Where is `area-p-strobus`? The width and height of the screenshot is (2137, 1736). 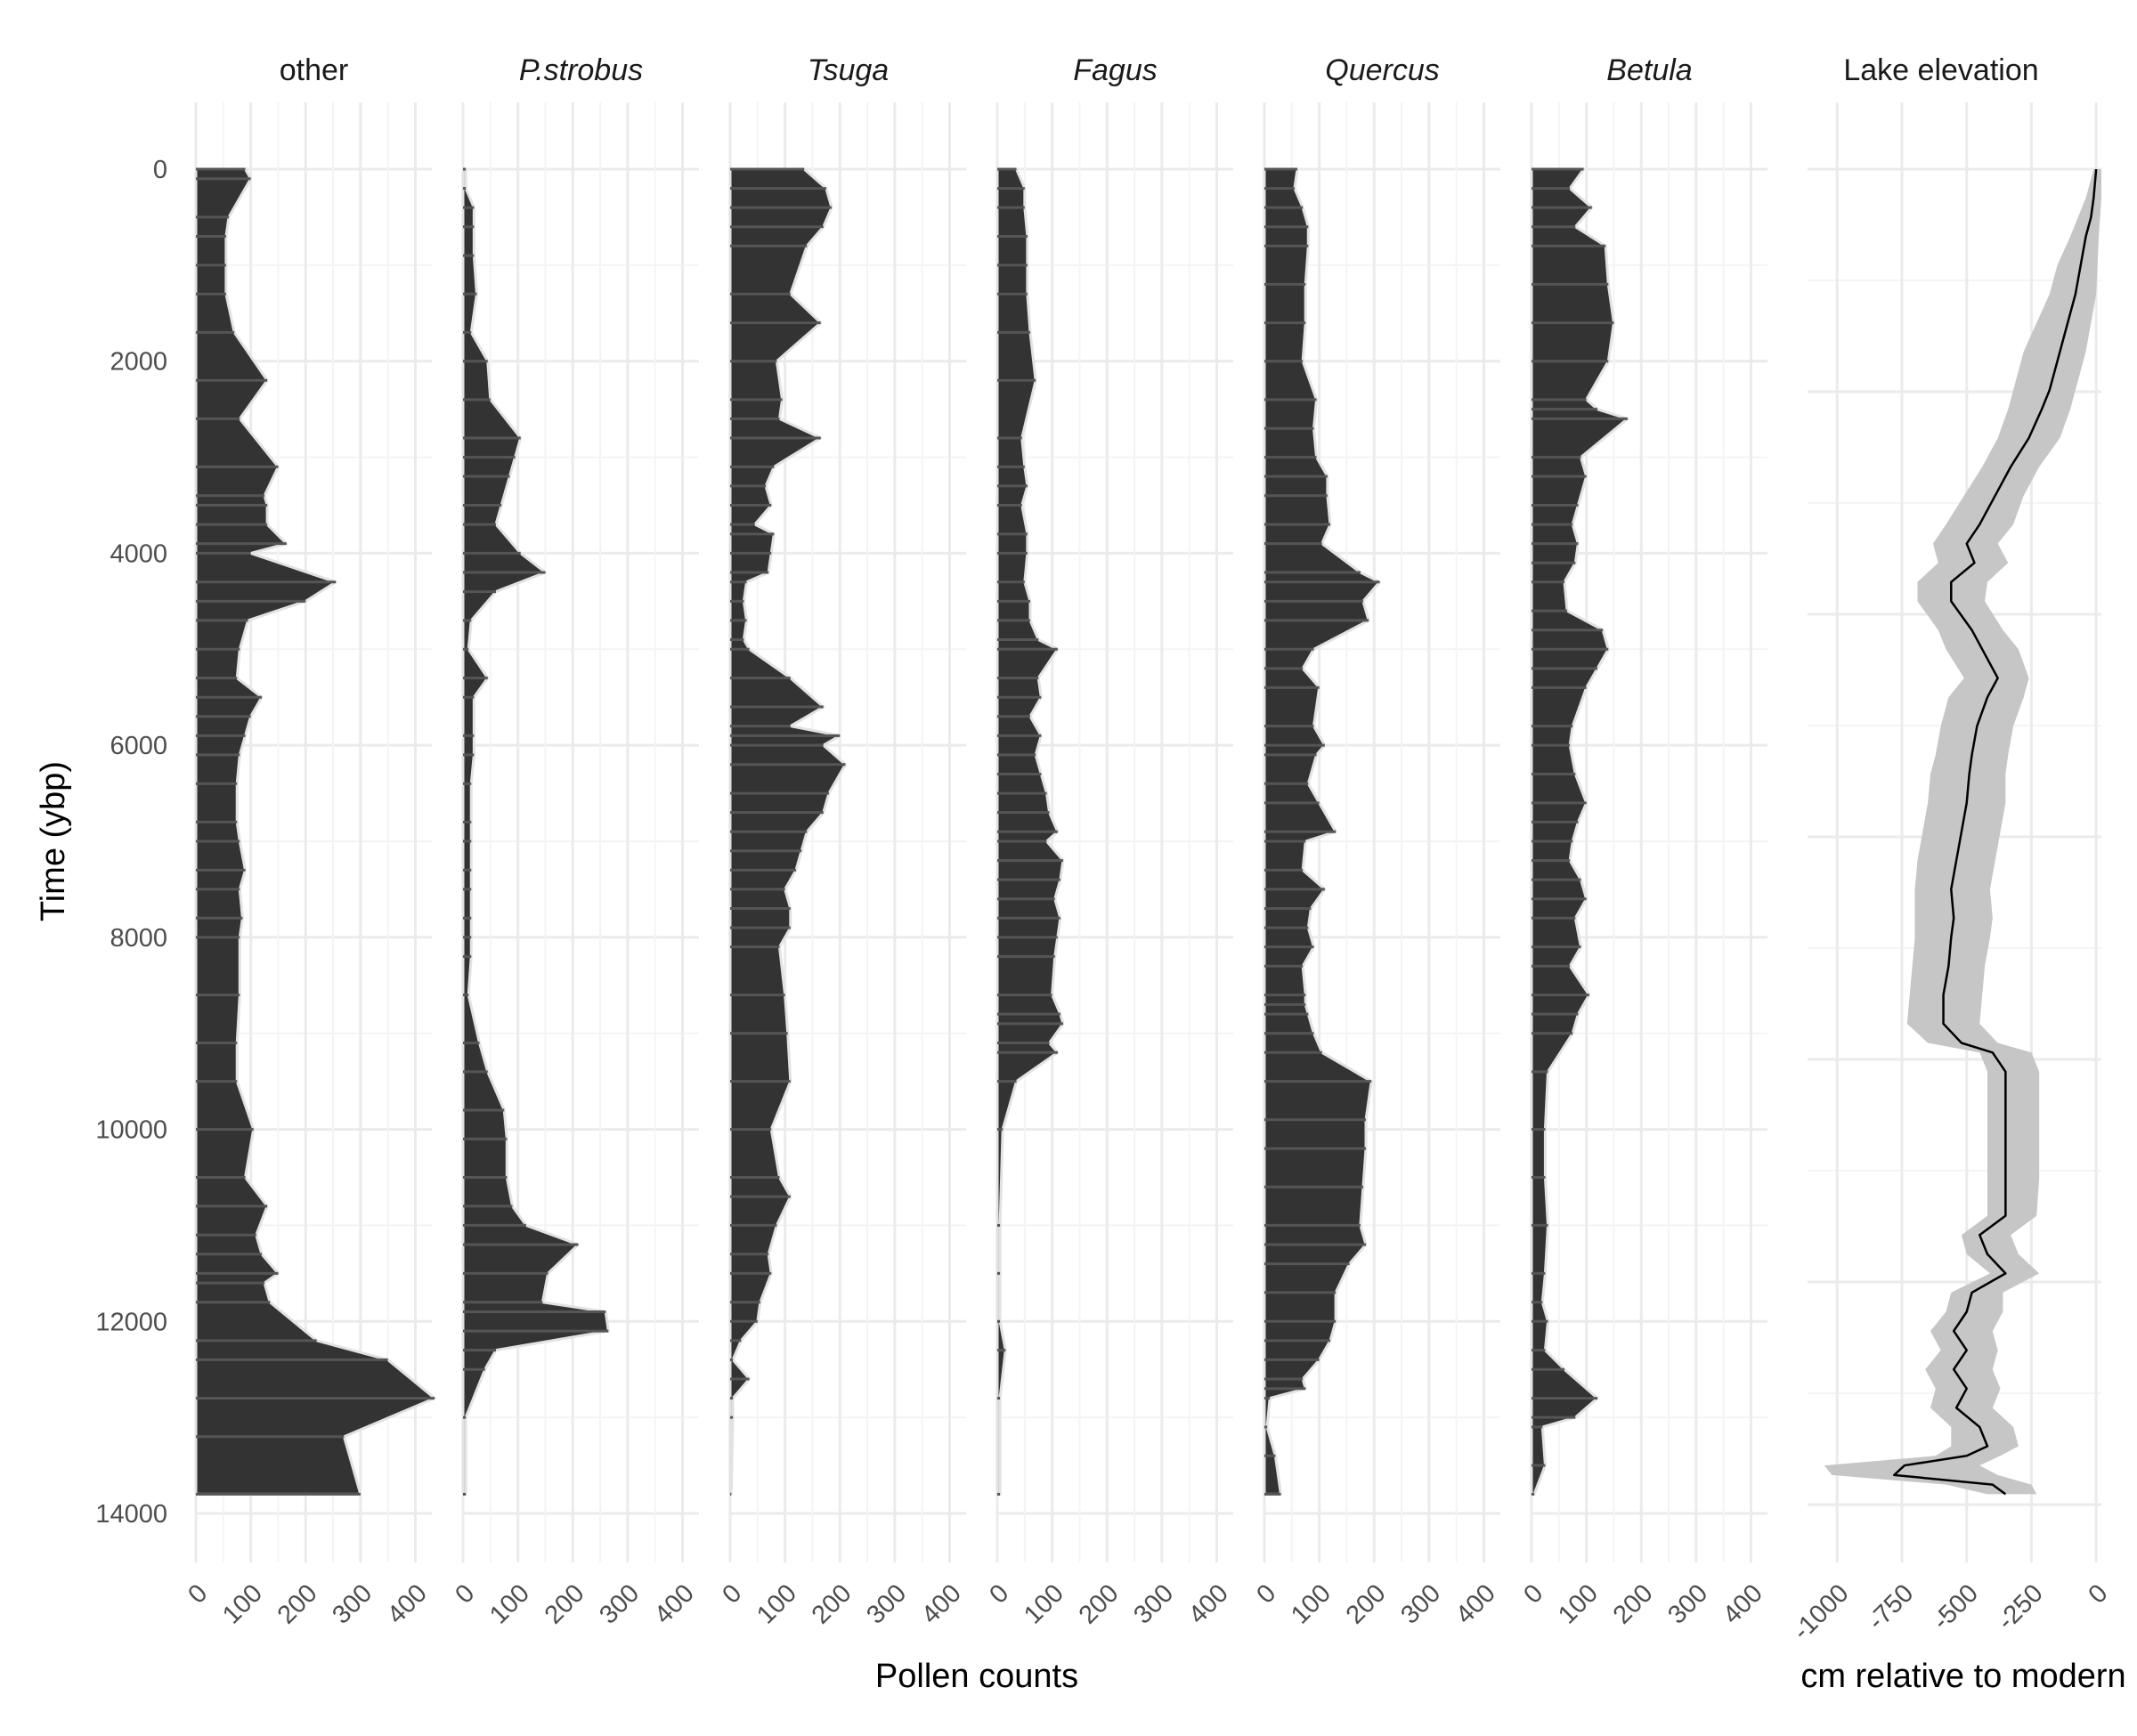 area-p-strobus is located at coordinates (535, 831).